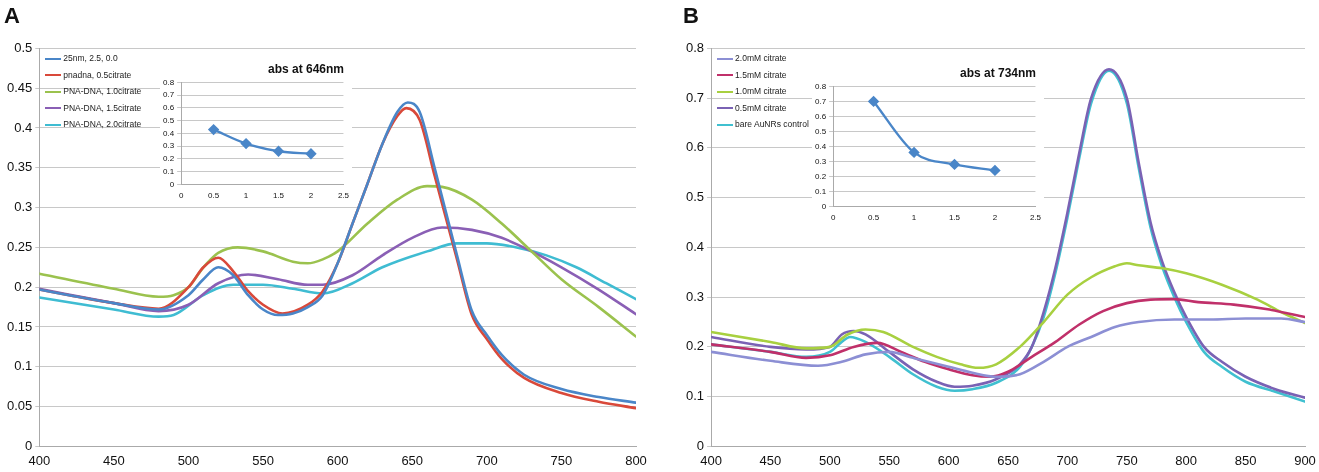 This screenshot has width=1319, height=472. What do you see at coordinates (761, 75) in the screenshot?
I see `legend-label: 1.5mM citrate` at bounding box center [761, 75].